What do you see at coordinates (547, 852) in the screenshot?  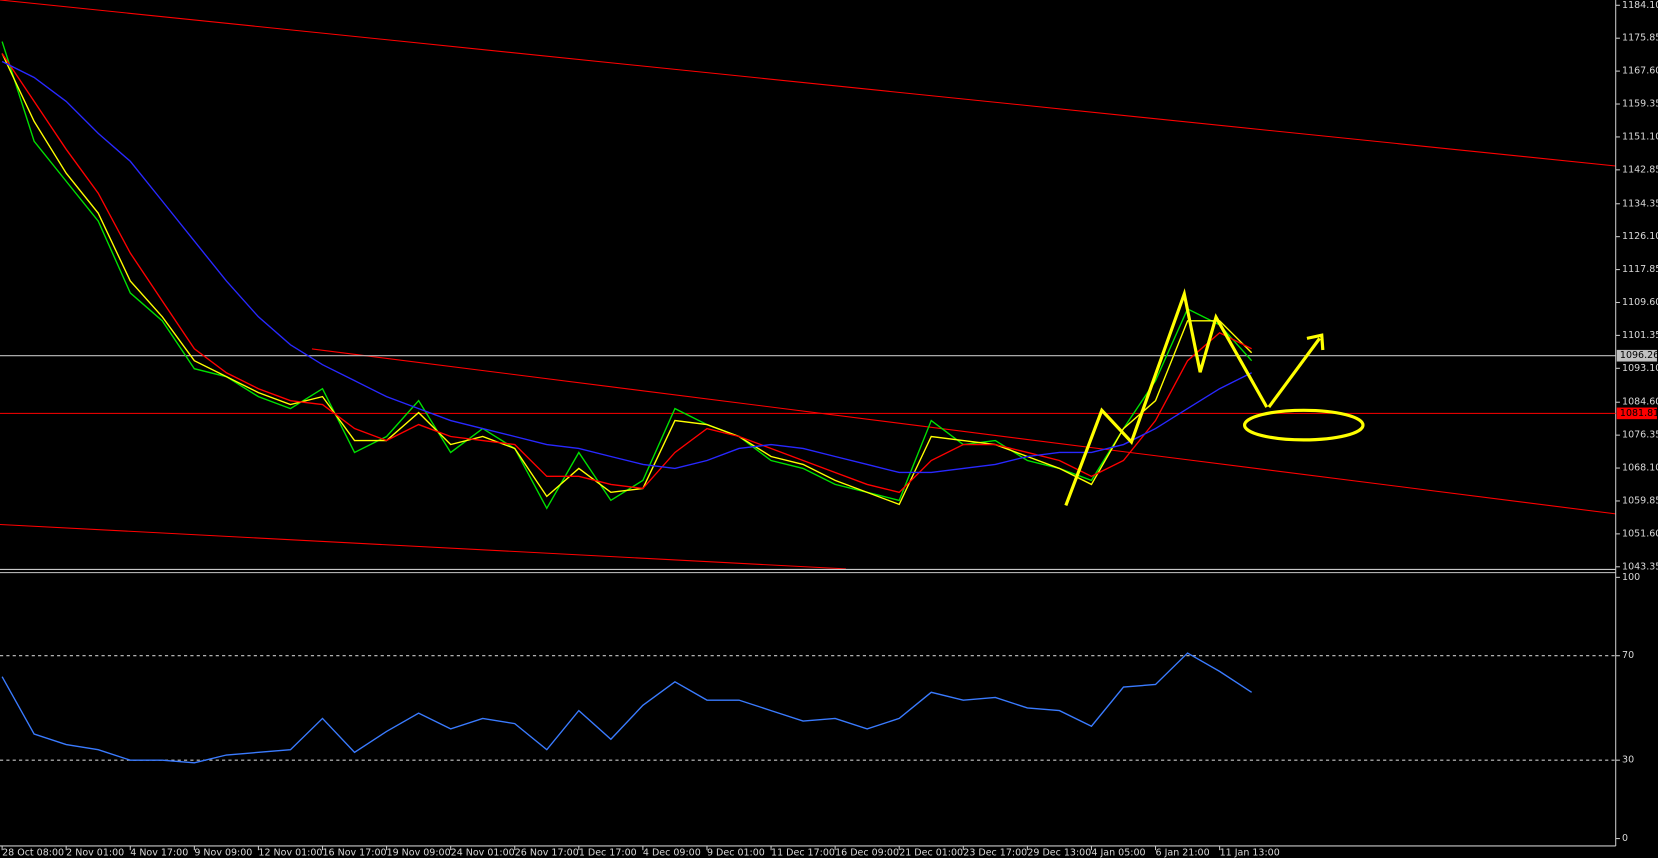 I see `x-tick-label: 26 Nov 17:00` at bounding box center [547, 852].